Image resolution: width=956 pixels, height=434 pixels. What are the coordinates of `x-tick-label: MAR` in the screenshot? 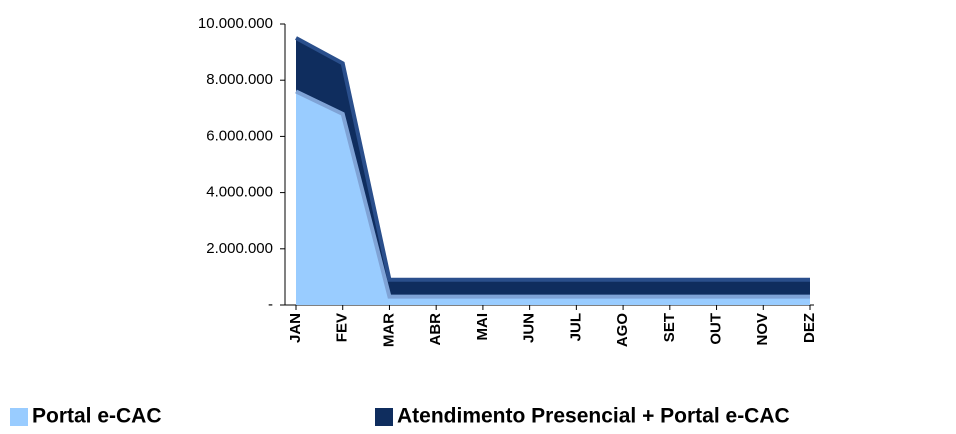 It's located at (388, 330).